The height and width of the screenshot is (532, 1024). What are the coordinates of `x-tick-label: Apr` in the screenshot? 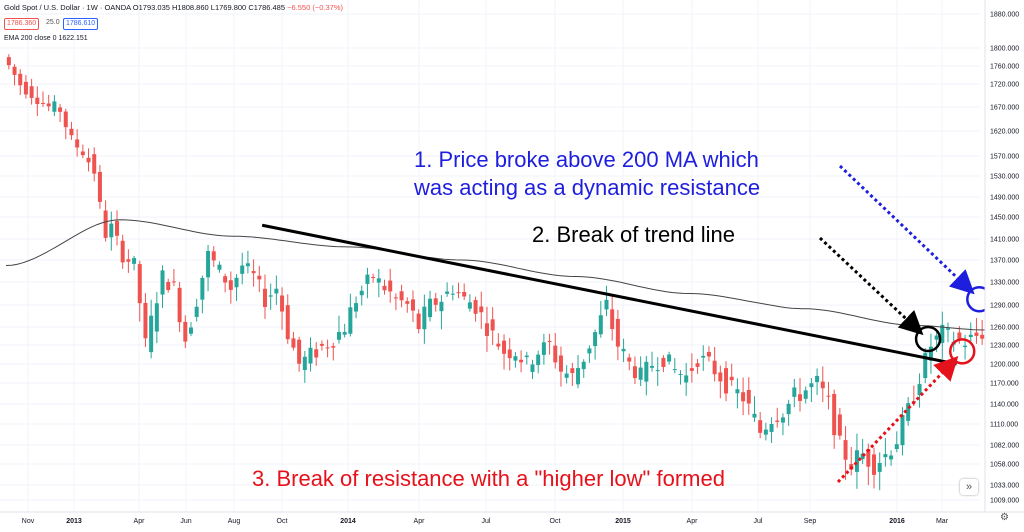 It's located at (140, 521).